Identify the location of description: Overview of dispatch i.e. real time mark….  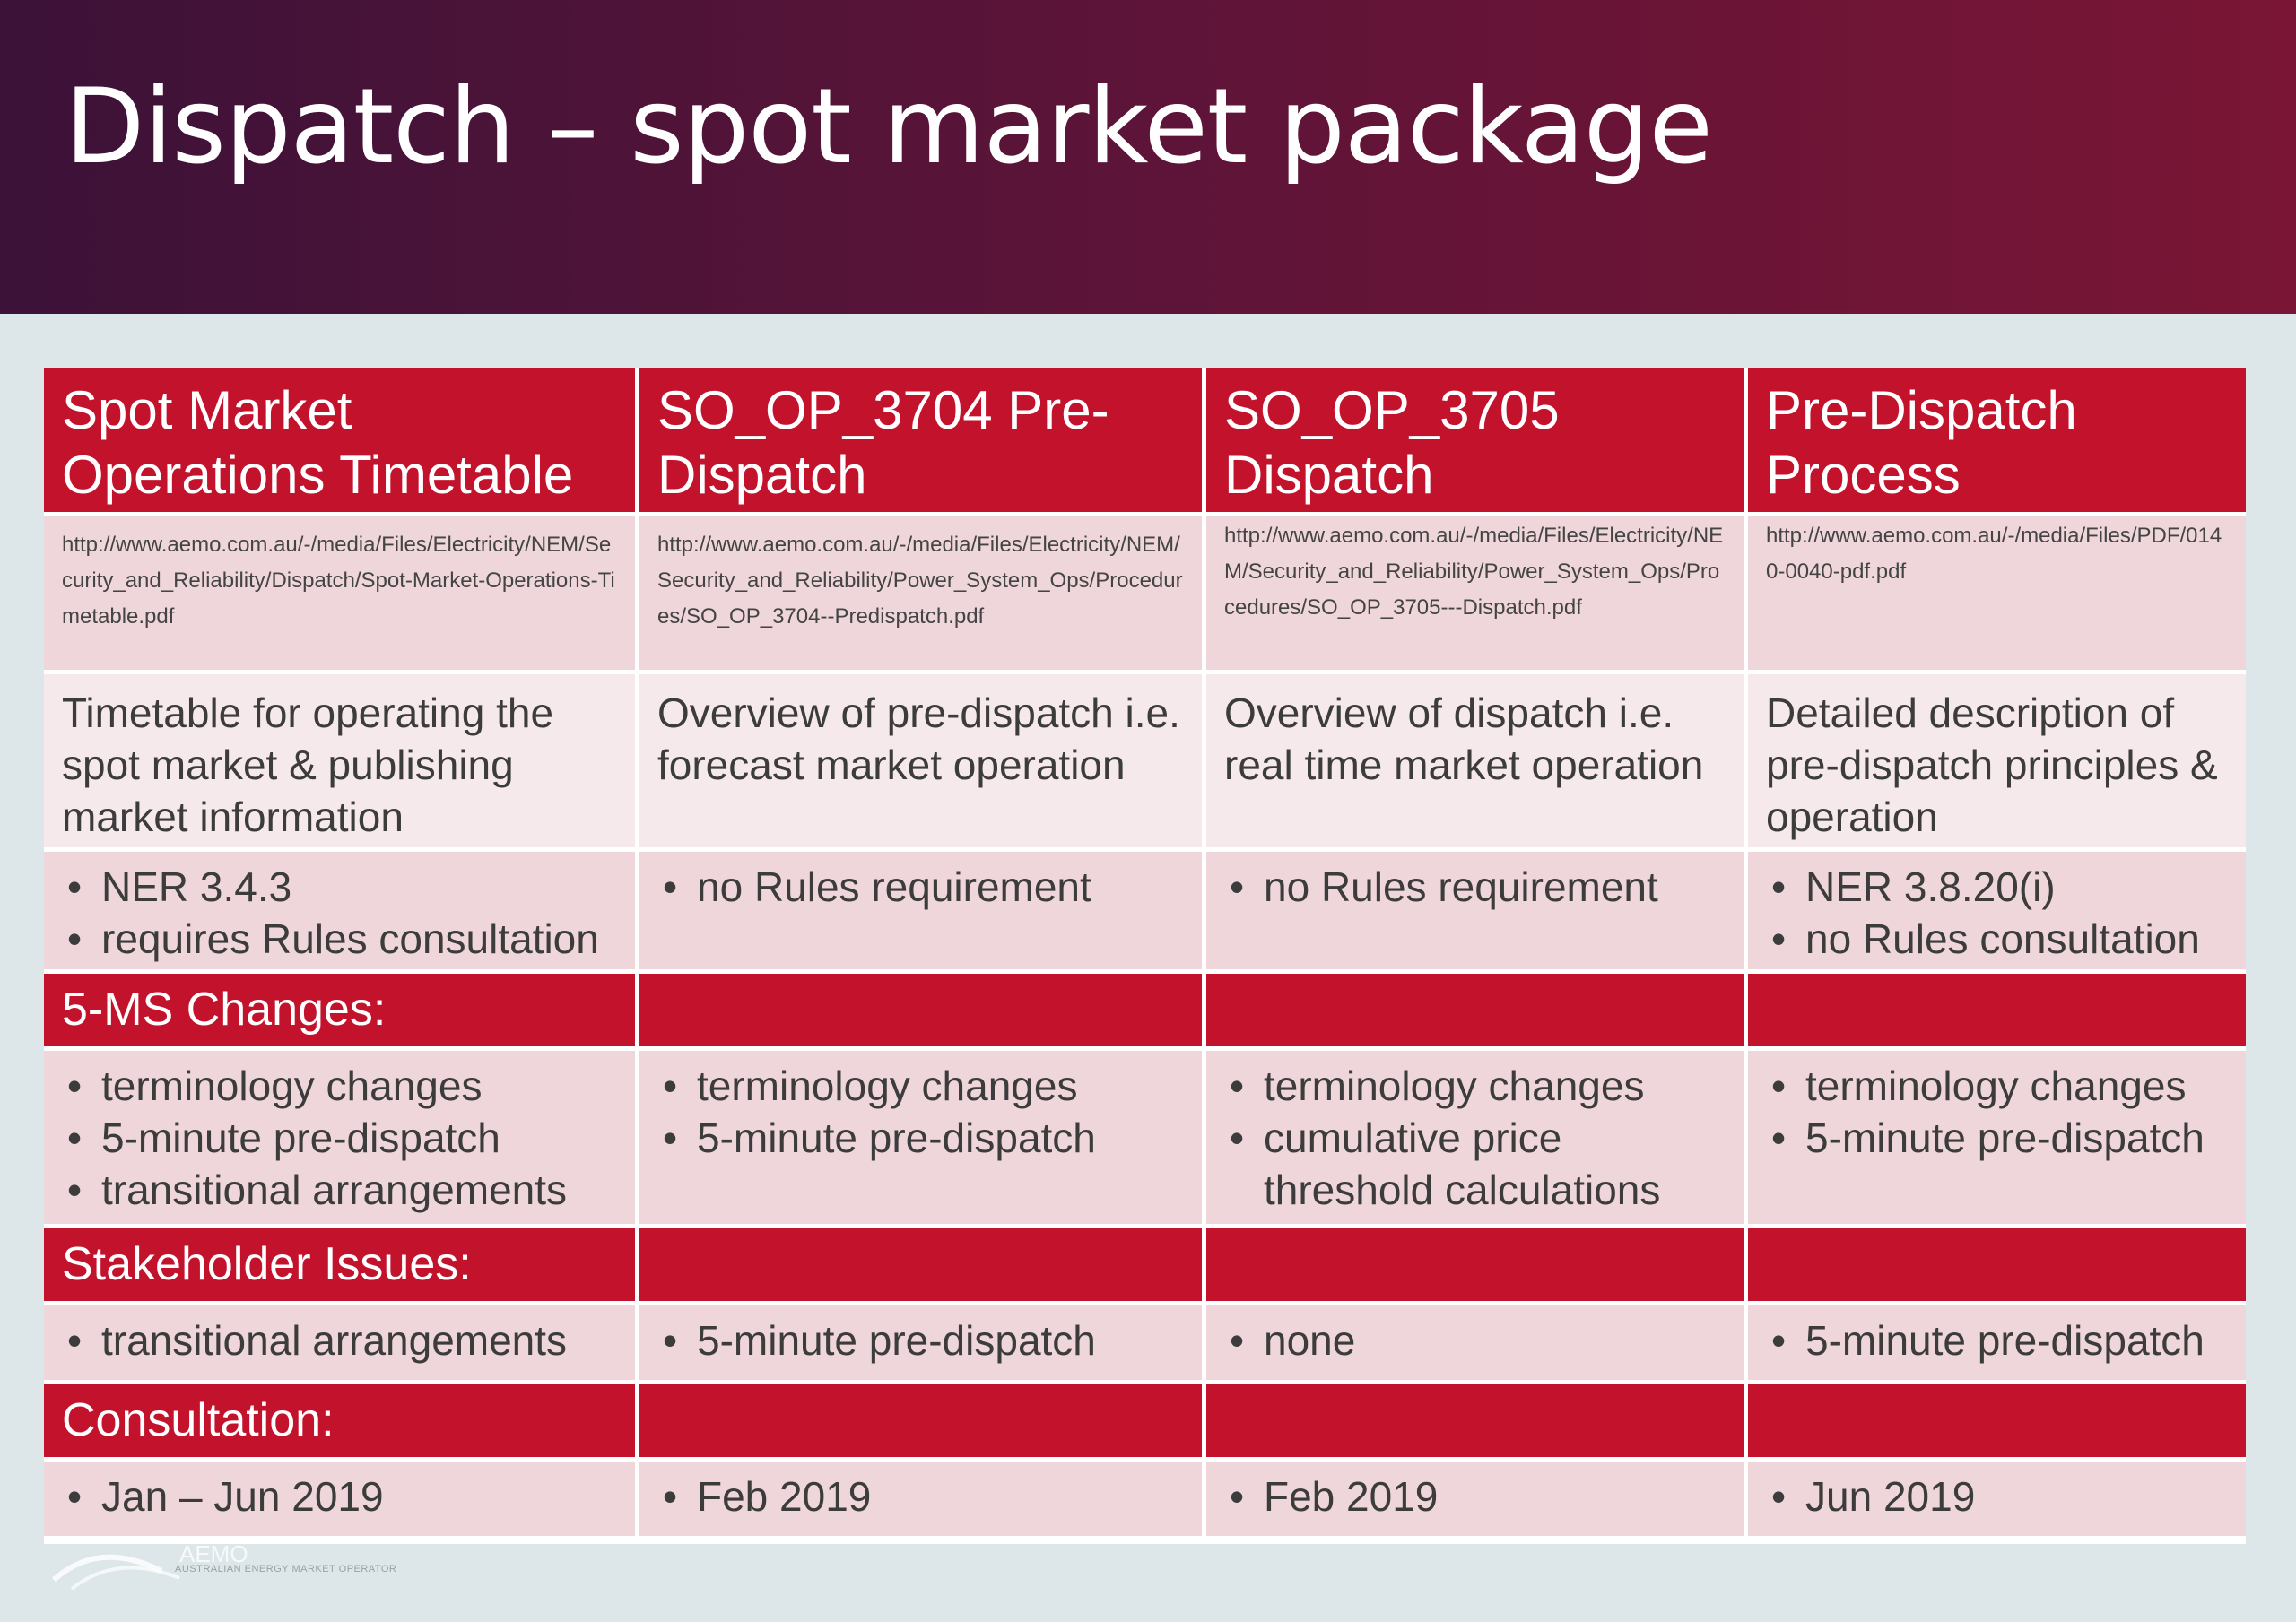
(1477, 763).